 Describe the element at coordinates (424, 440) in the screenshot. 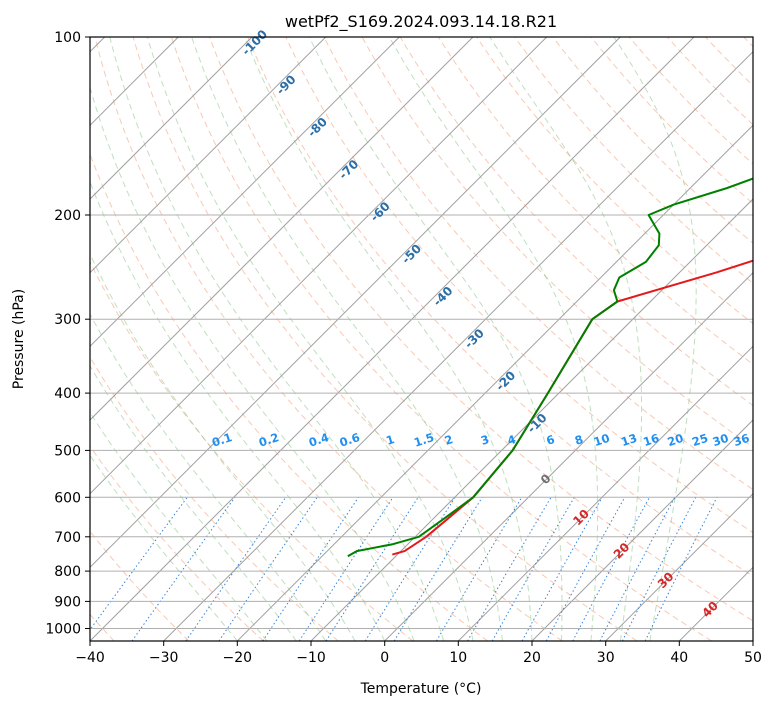

I see `mixing-ratio-label: 1.5` at that location.